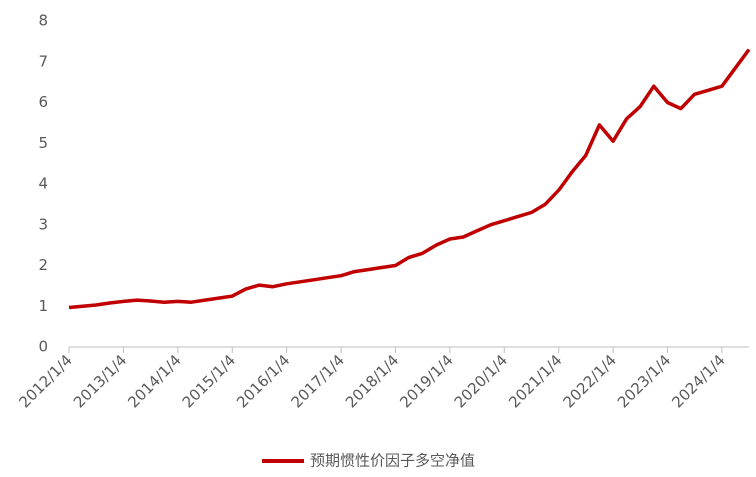 The height and width of the screenshot is (477, 756). What do you see at coordinates (590, 381) in the screenshot?
I see `x-tick-label: 2022/1/4` at bounding box center [590, 381].